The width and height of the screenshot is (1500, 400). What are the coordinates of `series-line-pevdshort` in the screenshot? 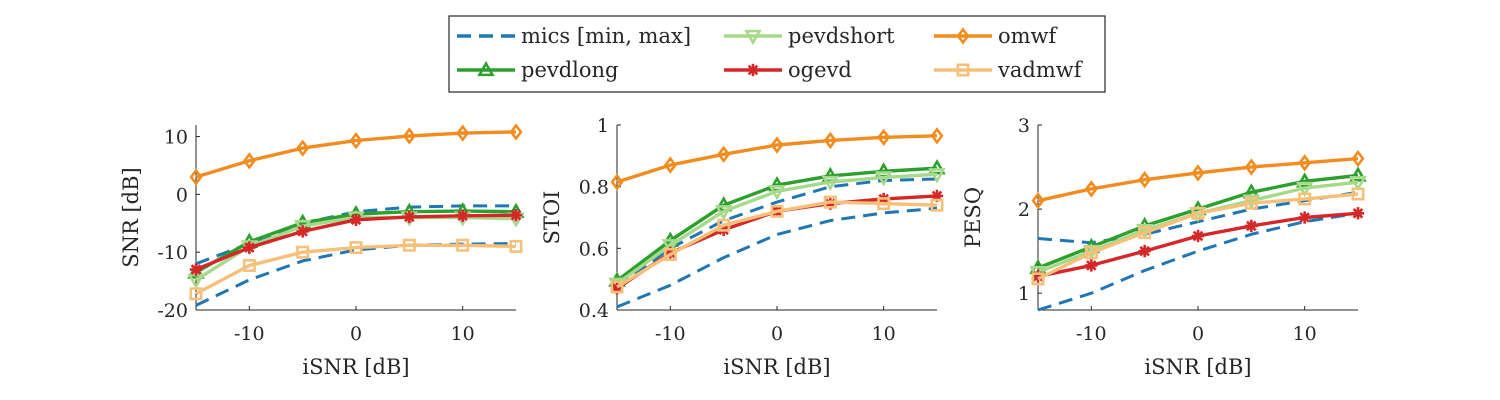 It's located at (777, 229).